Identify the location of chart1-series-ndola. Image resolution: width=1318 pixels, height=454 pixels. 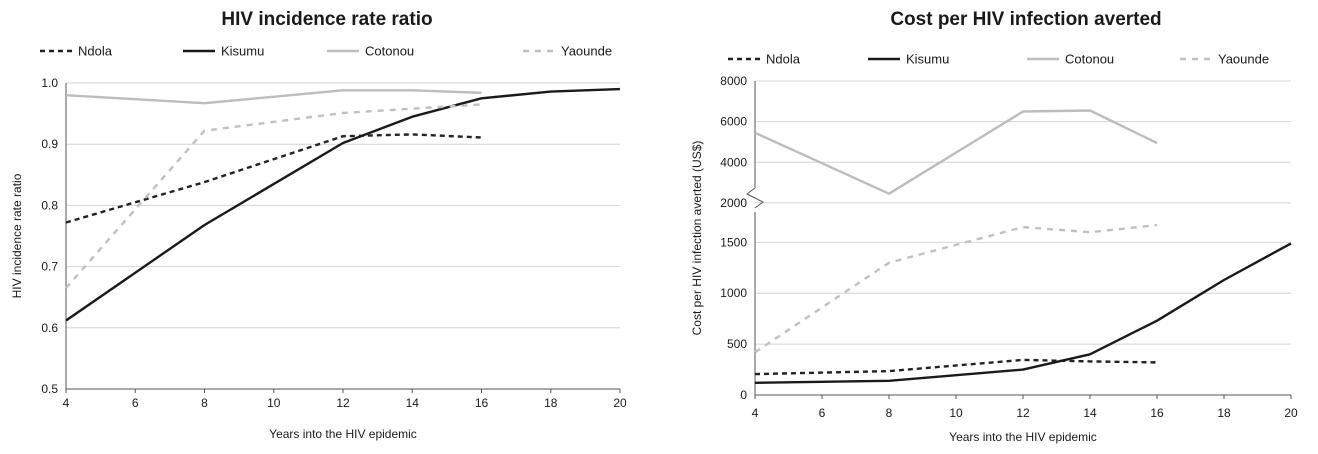
(273, 178).